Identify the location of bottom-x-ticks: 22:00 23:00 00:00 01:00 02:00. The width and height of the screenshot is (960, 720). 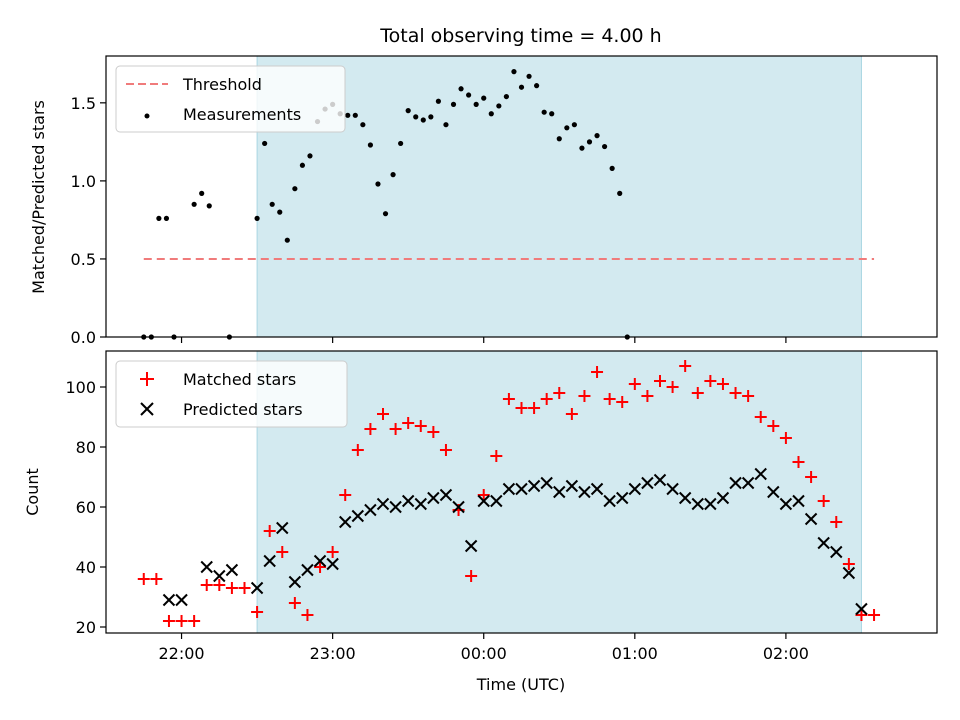
(483, 648).